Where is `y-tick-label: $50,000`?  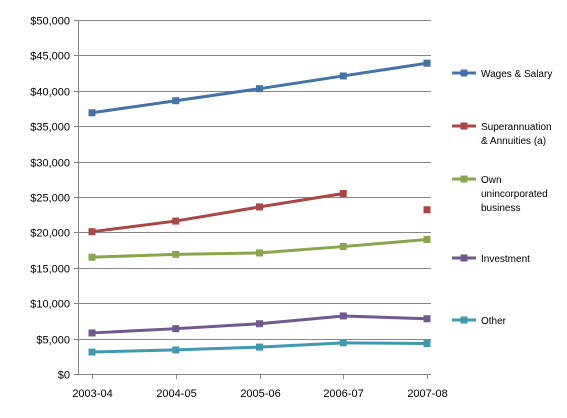 y-tick-label: $50,000 is located at coordinates (50, 22).